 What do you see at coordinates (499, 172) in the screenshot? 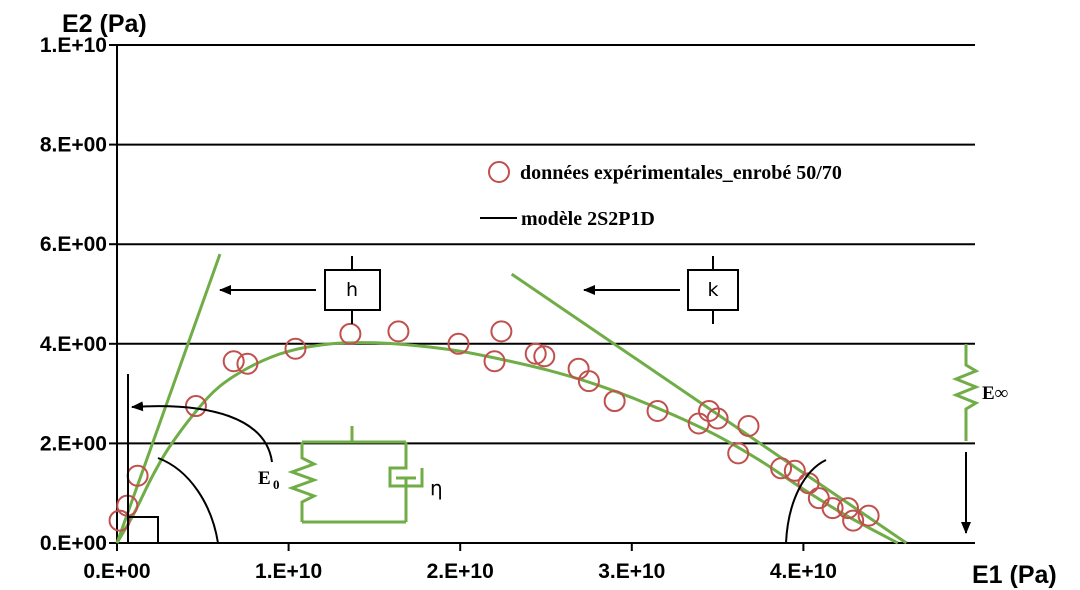
I see `legend-marker-experimental` at bounding box center [499, 172].